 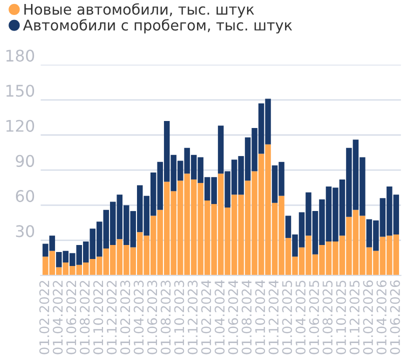 What do you see at coordinates (179, 317) in the screenshot?
I see `x-tick-label: 01.10.2023` at bounding box center [179, 317].